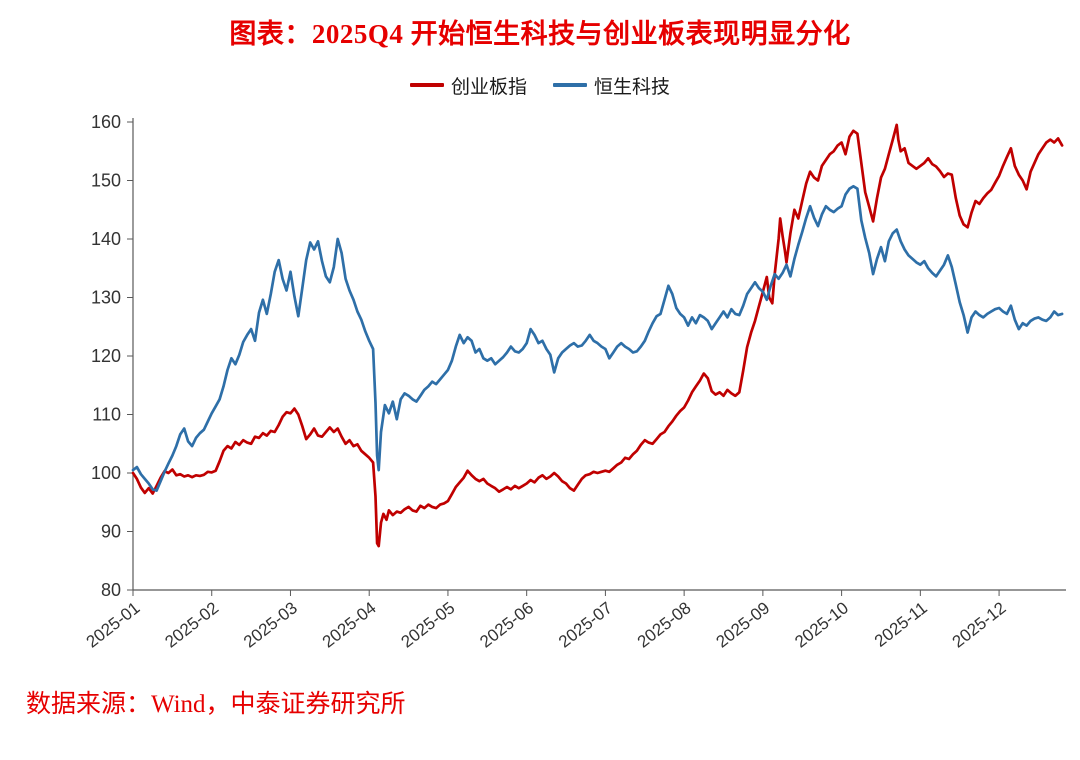 The image size is (1080, 760). What do you see at coordinates (585, 624) in the screenshot?
I see `x-axis-tick-label: 2025-07` at bounding box center [585, 624].